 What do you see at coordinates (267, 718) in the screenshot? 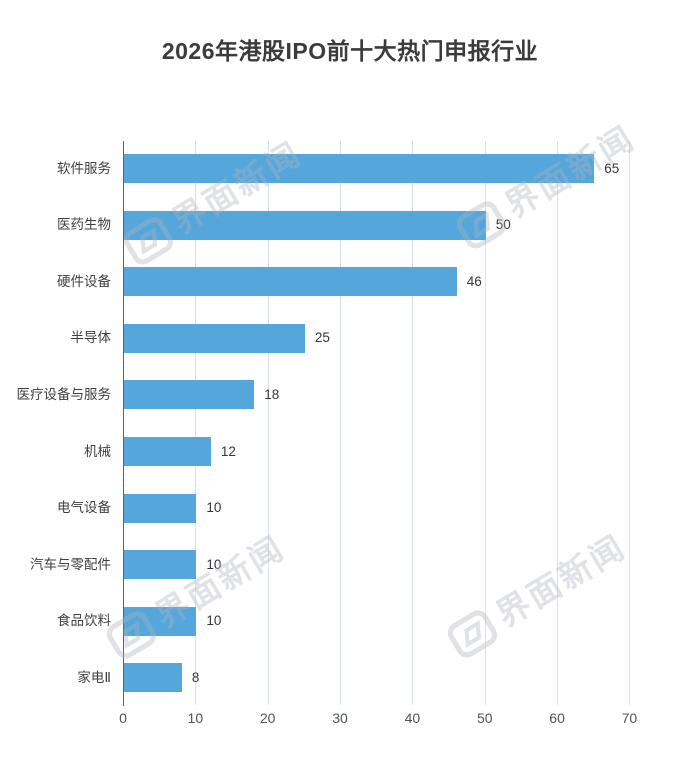
I see `x-tick-label: 20` at bounding box center [267, 718].